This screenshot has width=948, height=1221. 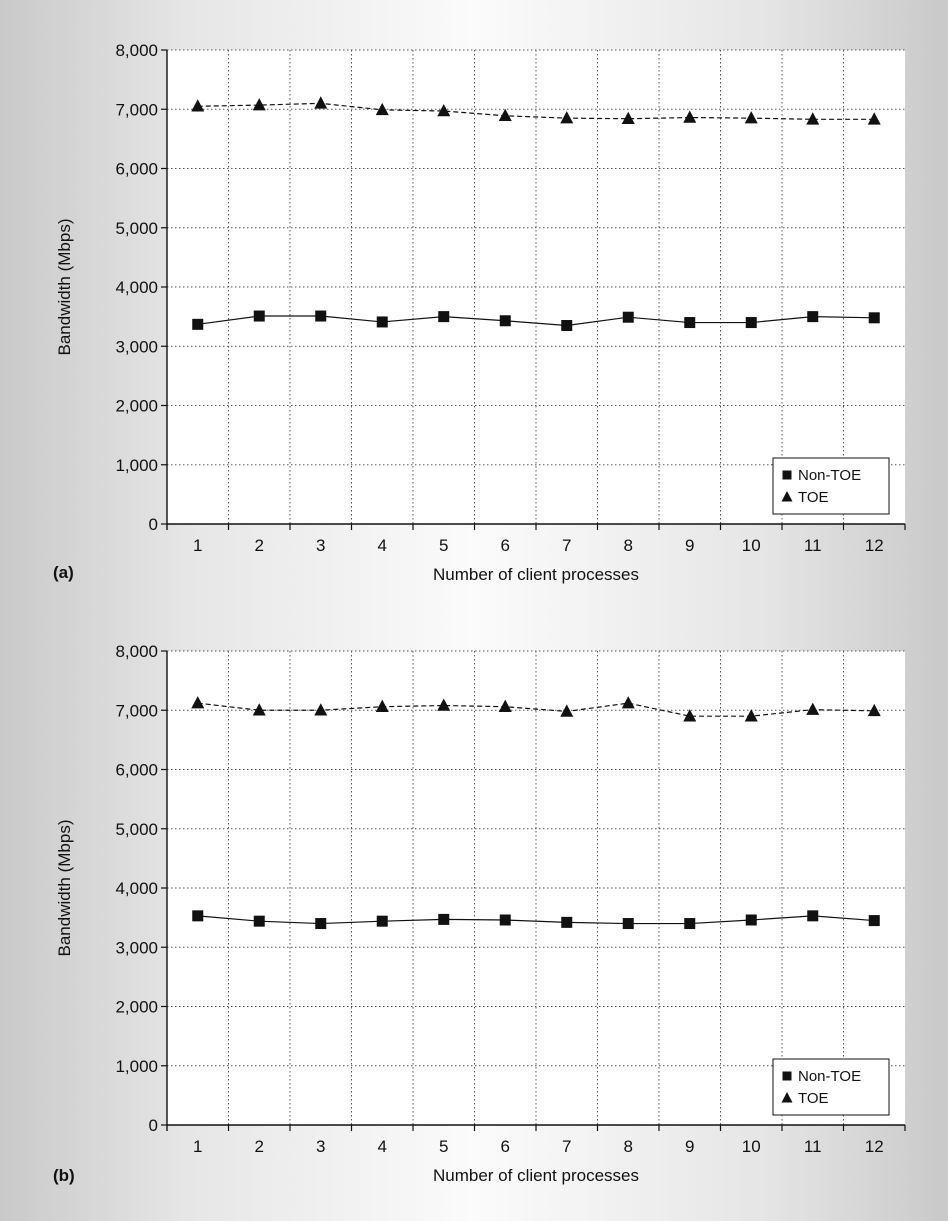 I want to click on y-tick-label: 6,000, so click(x=136, y=770).